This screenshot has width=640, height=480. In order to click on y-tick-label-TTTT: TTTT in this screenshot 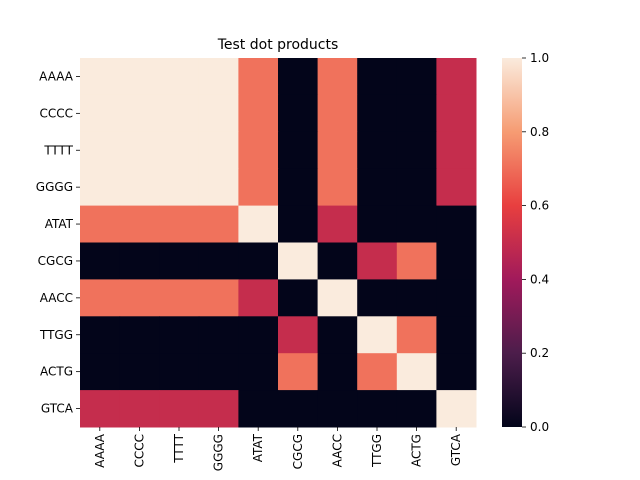, I will do `click(58, 150)`.